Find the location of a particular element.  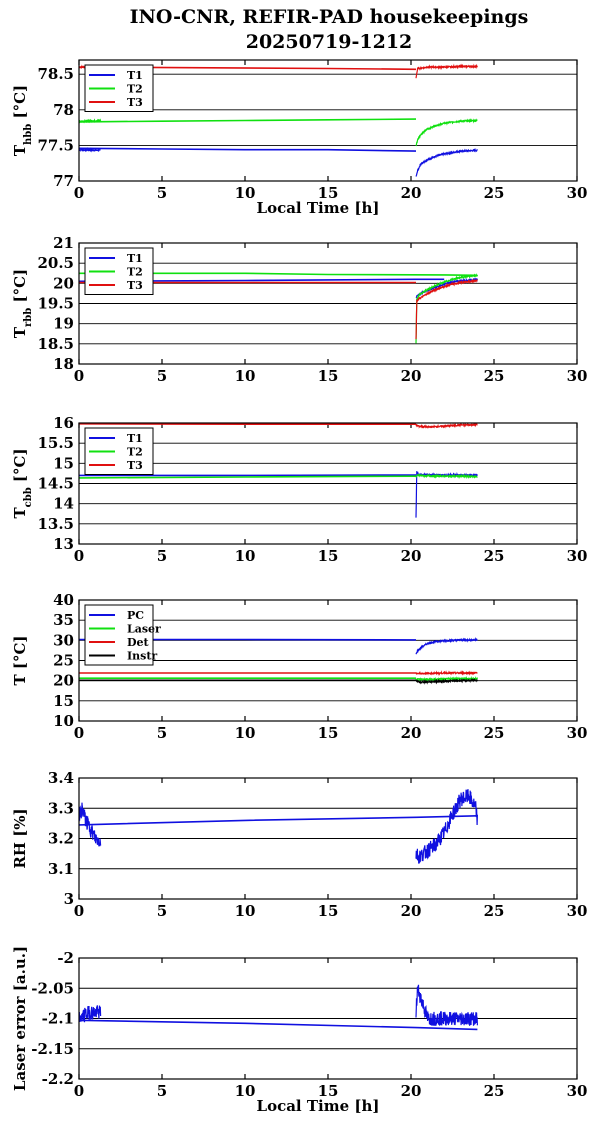

series-trace-t3 is located at coordinates (446, 426).